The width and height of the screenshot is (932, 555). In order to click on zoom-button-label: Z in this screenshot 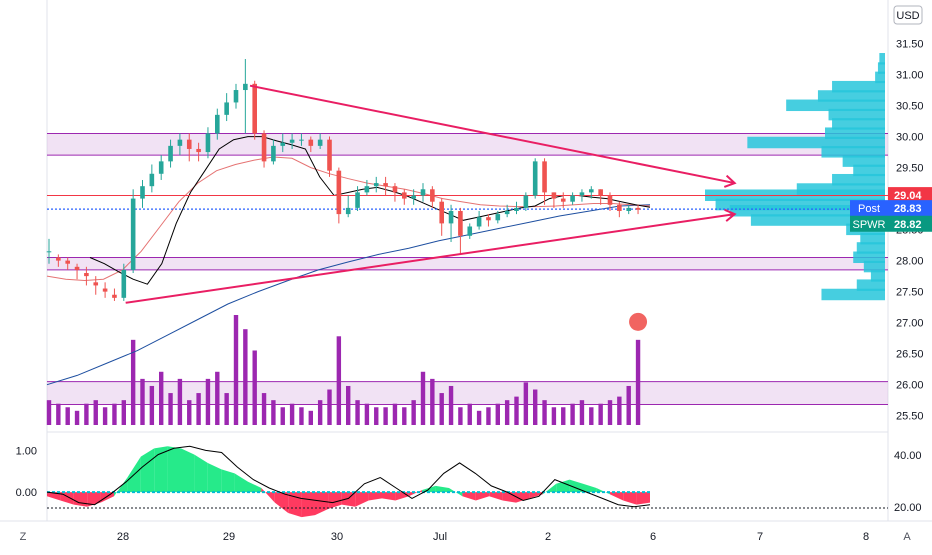, I will do `click(23, 537)`.